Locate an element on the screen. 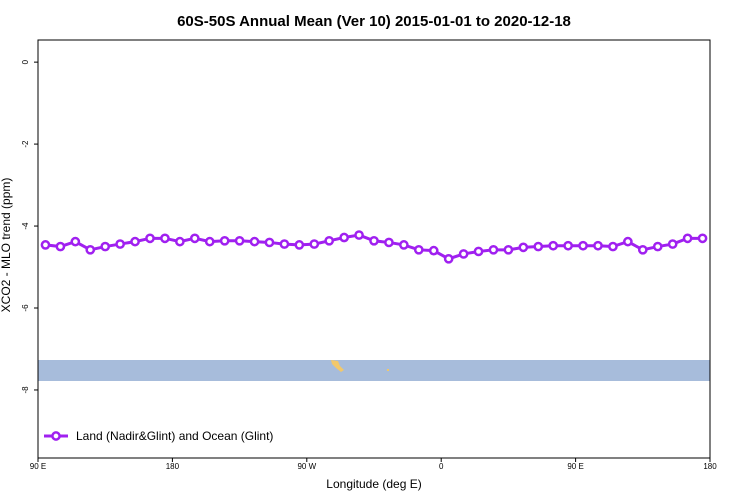  legend-label: Land (Nadir&Glint) and Ocean (Glint) is located at coordinates (174, 436).